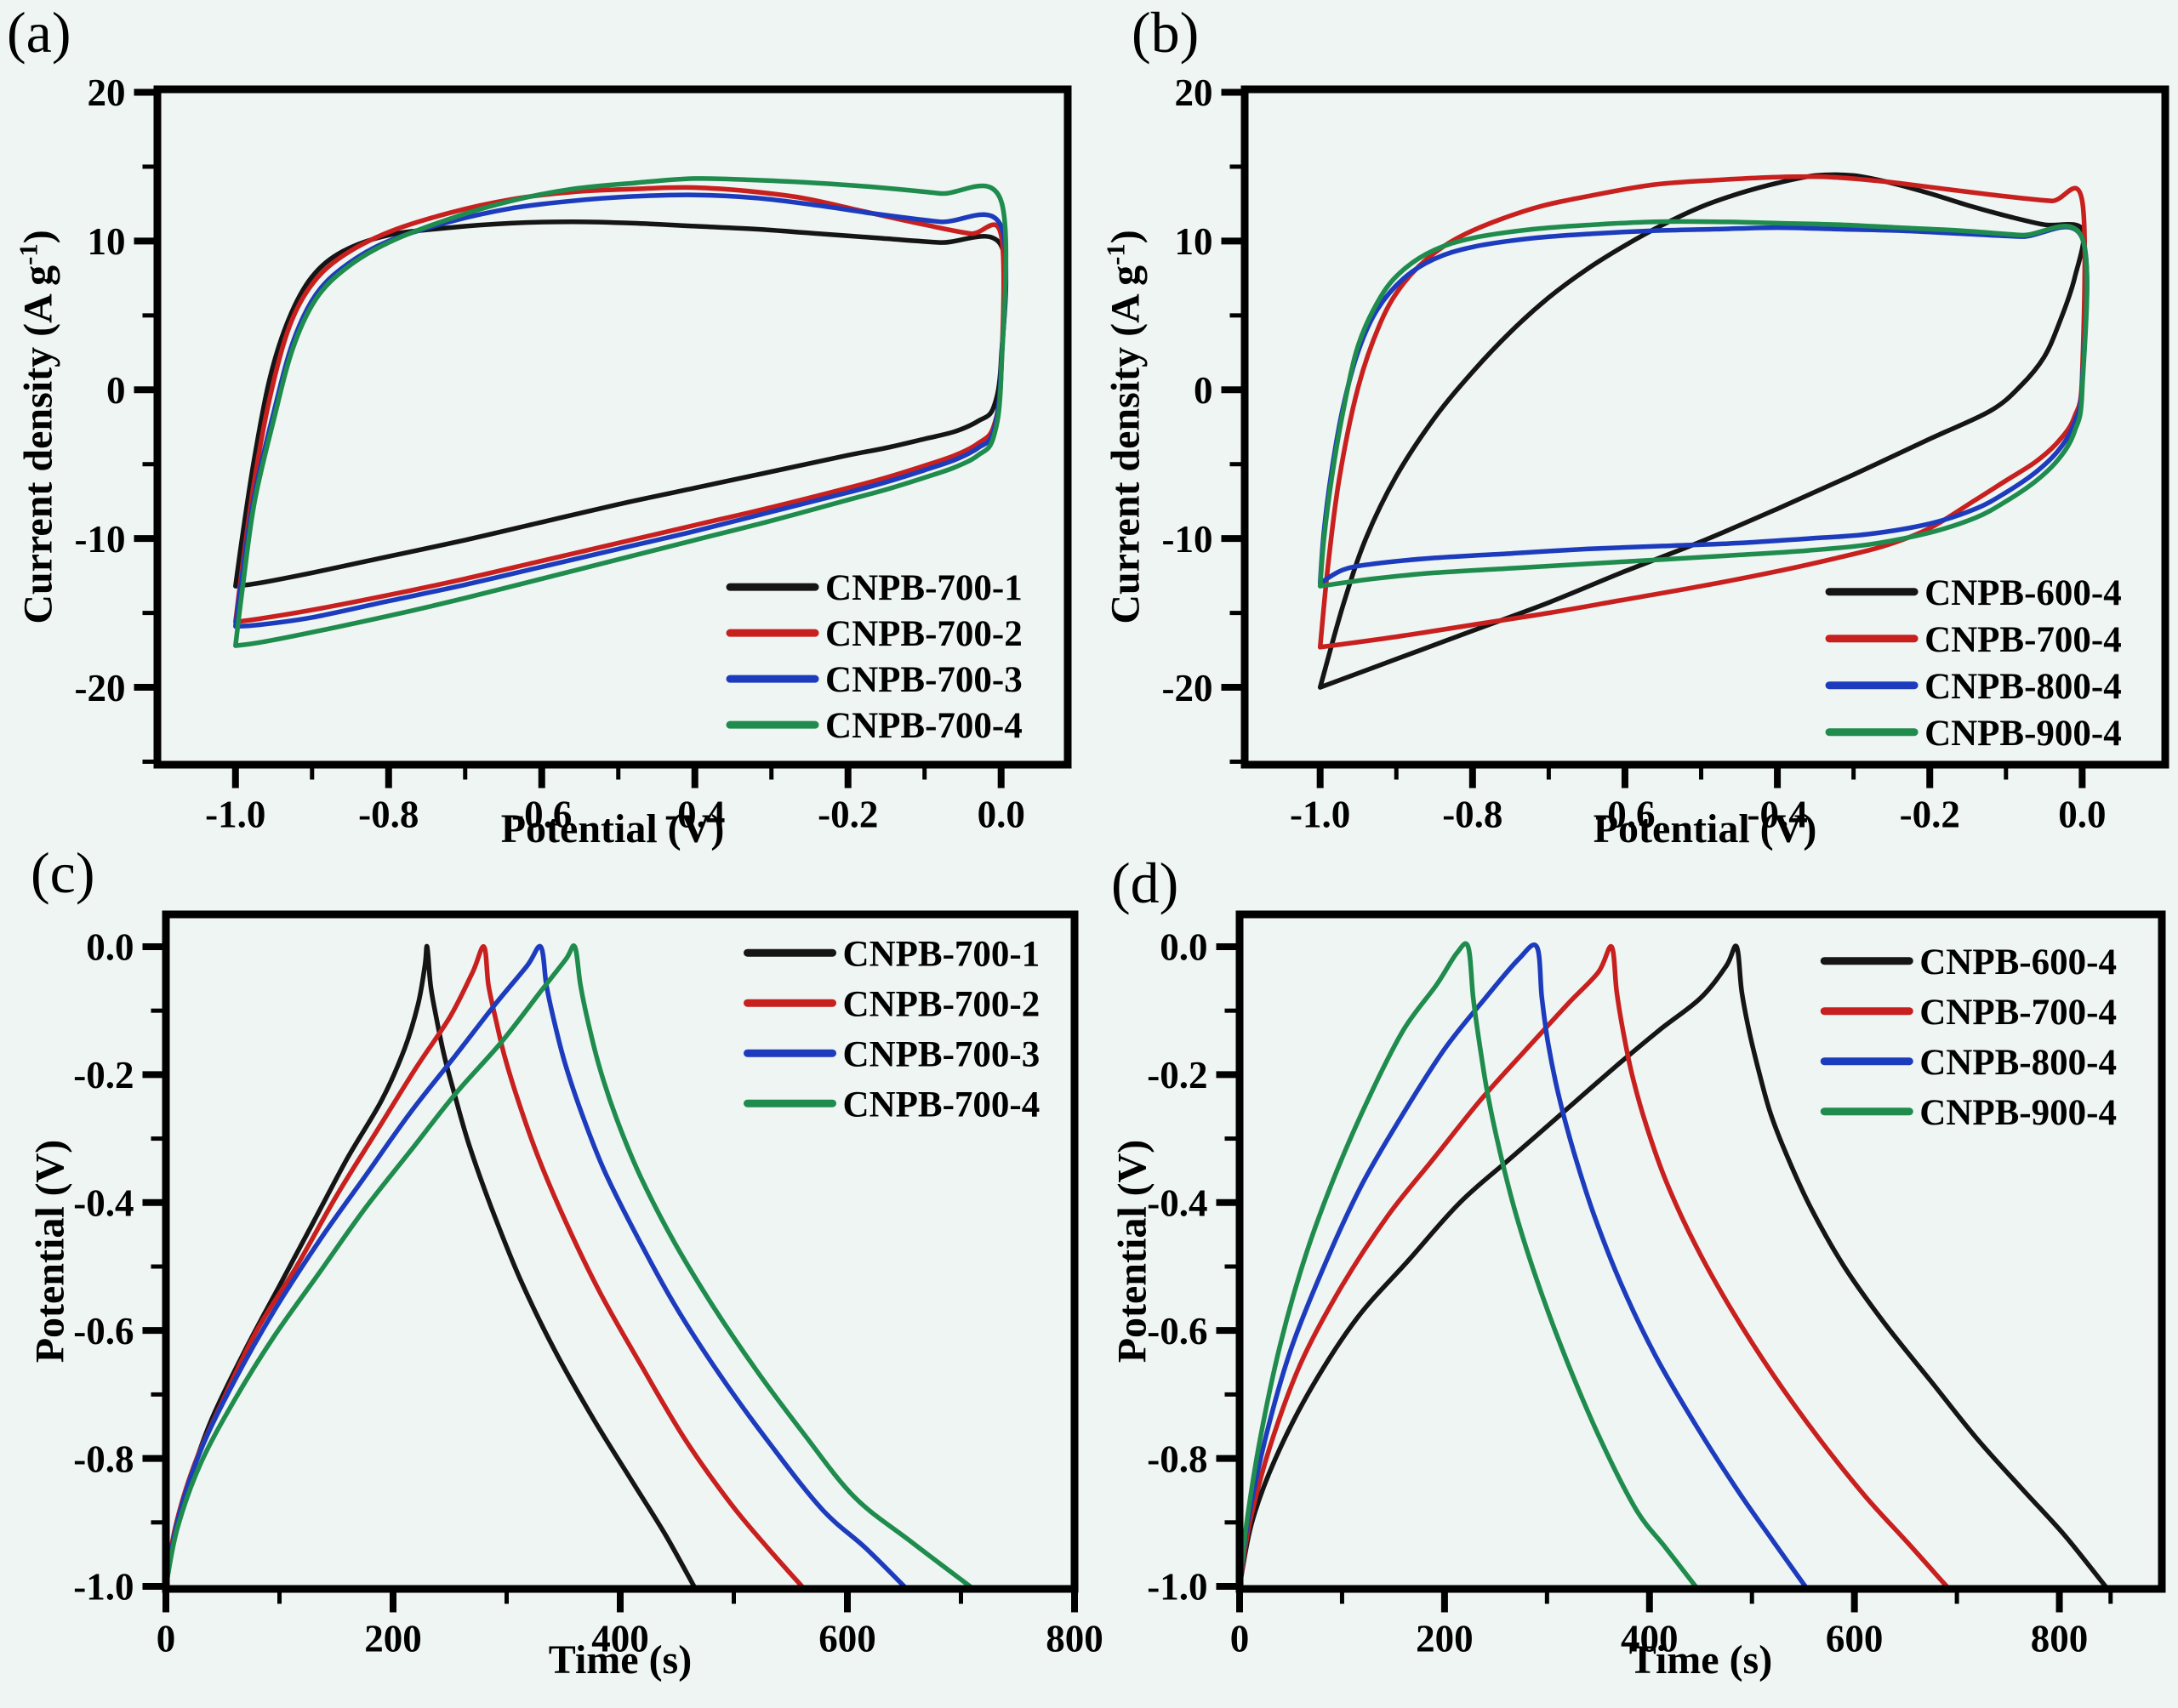 The image size is (2178, 1708). Describe the element at coordinates (1177, 1587) in the screenshot. I see `y-tick-label: -1.0` at that location.